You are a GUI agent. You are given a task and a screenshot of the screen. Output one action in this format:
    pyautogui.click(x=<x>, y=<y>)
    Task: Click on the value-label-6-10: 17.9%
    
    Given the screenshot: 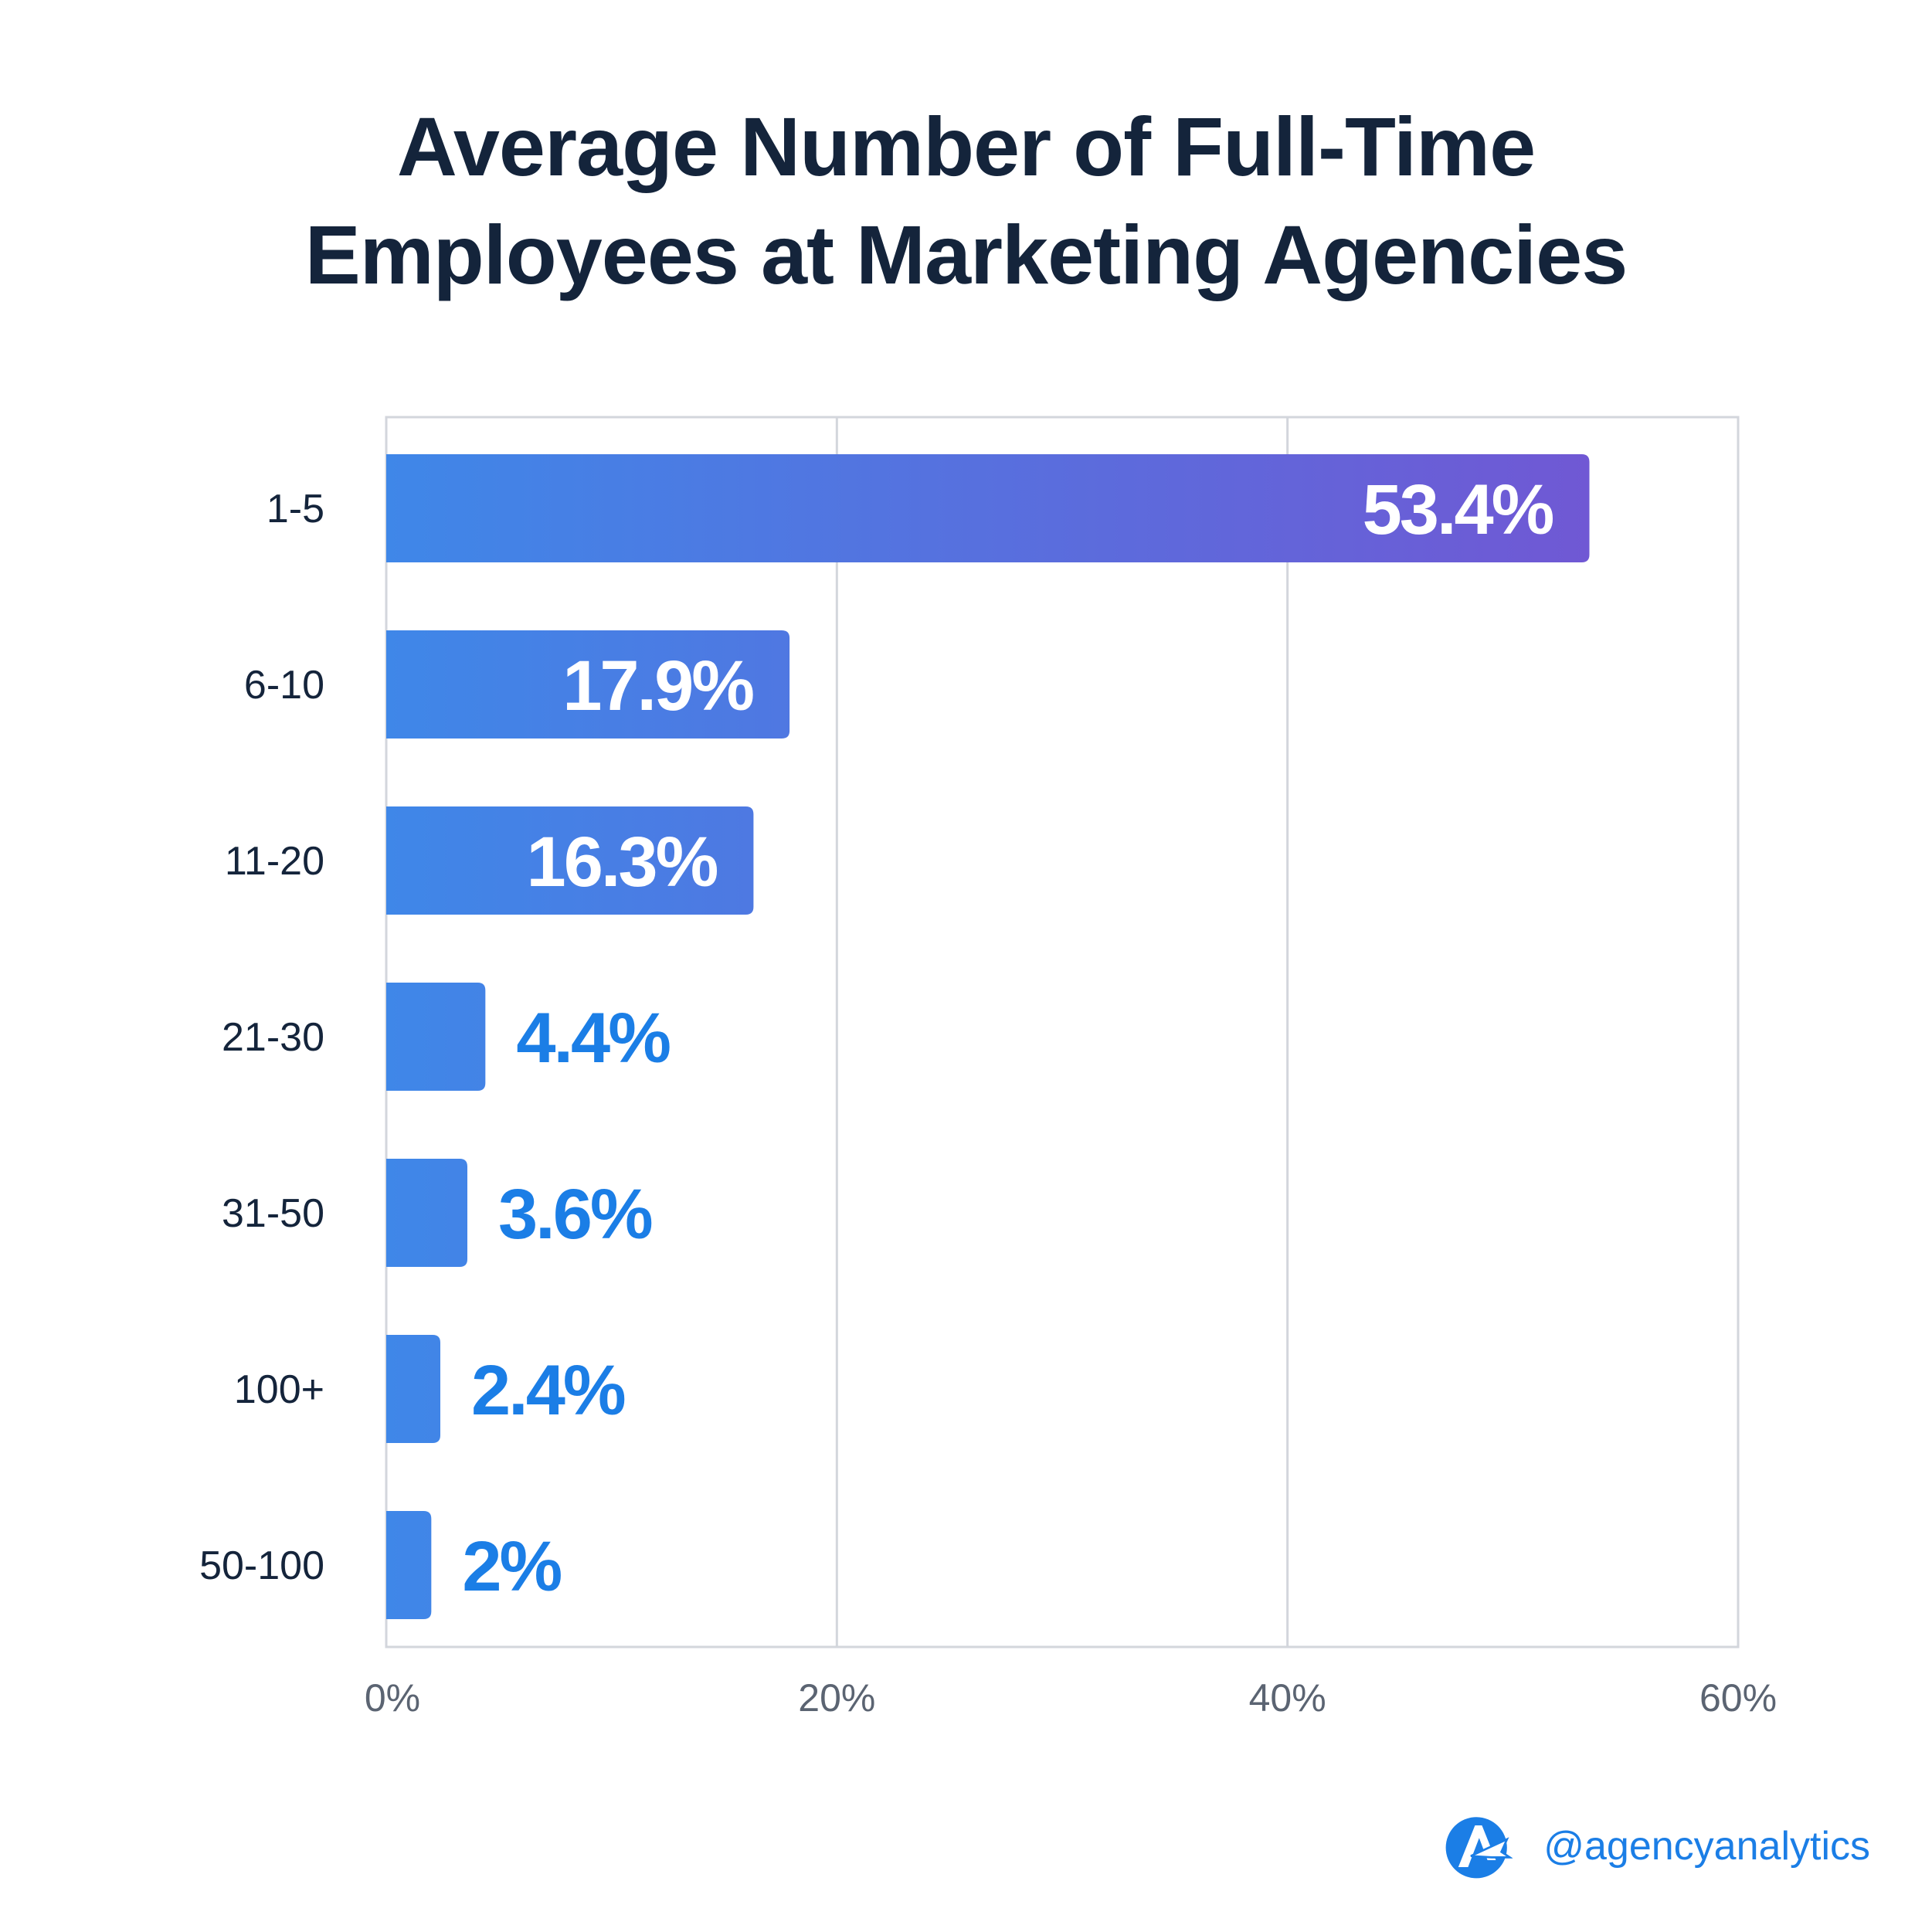 What is the action you would take?
    pyautogui.click(x=657, y=686)
    